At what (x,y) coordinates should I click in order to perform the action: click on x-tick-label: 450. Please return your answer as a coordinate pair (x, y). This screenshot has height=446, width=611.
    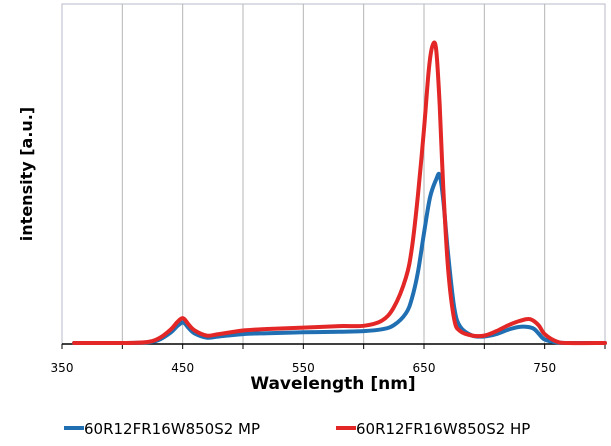
    Looking at the image, I should click on (182, 368).